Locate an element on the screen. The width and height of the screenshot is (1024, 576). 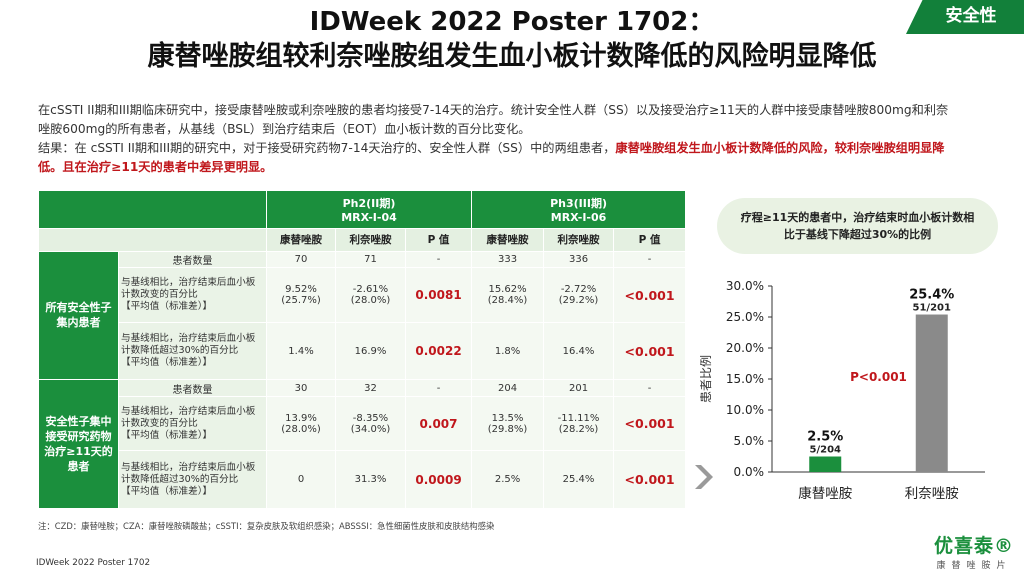
ph3-header: Ph3(III期) MRX-I-06 is located at coordinates (579, 209).